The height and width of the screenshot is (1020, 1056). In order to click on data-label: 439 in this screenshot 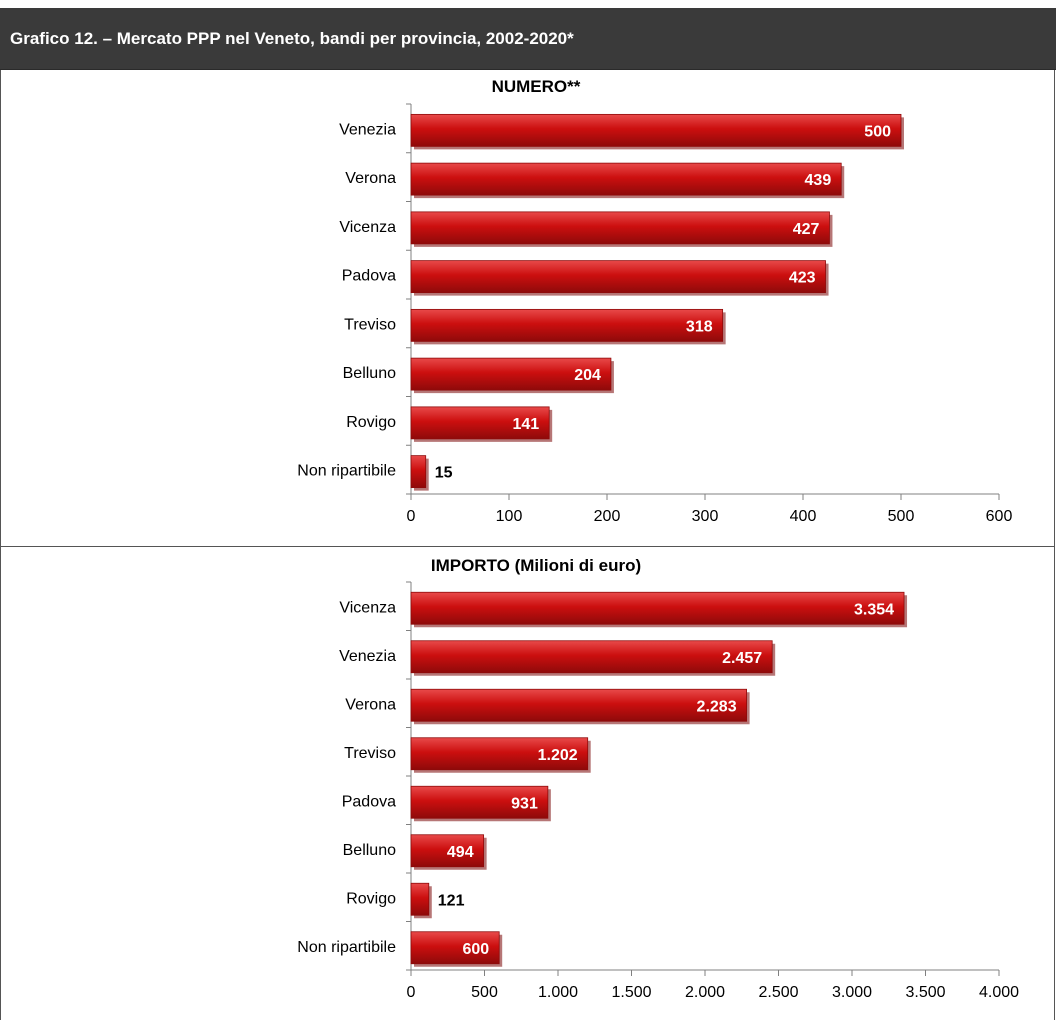, I will do `click(818, 180)`.